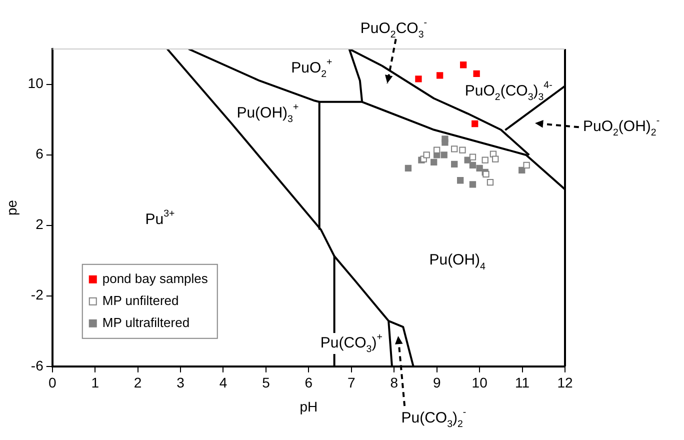  I want to click on y-tick-label: 6, so click(40, 154).